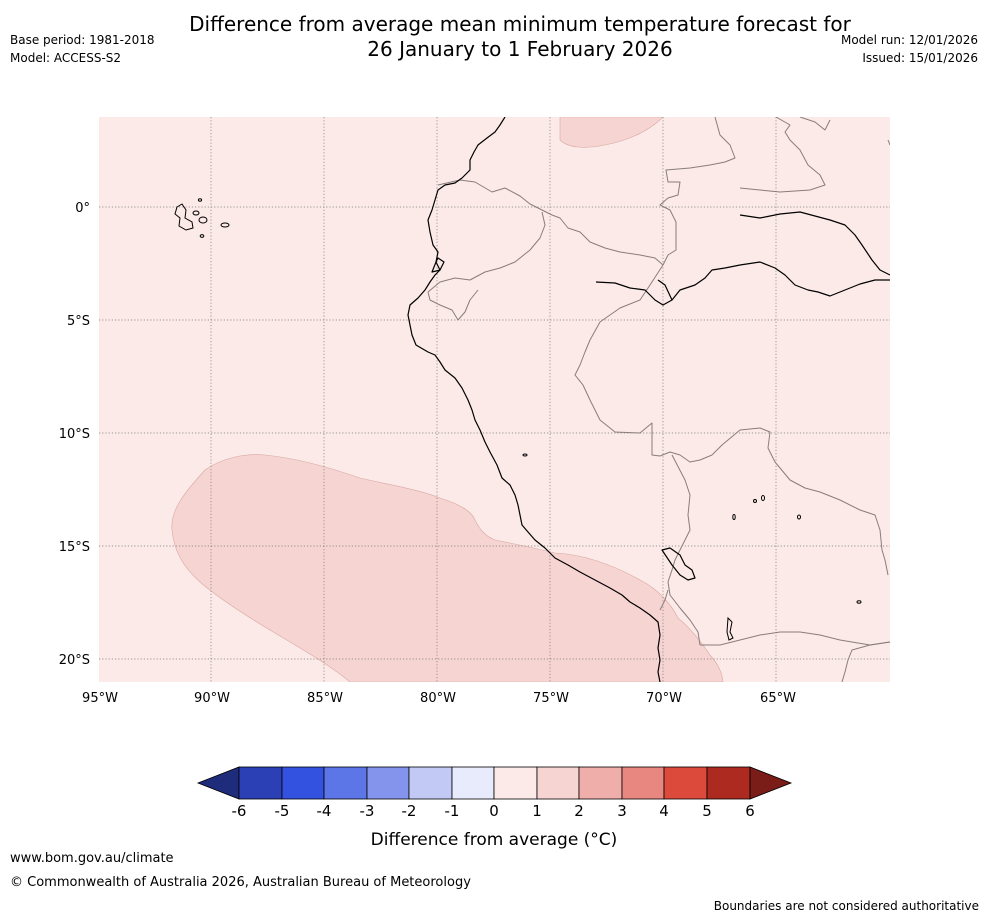 This screenshot has height=919, width=988. Describe the element at coordinates (678, 564) in the screenshot. I see `lake-titicaca` at that location.